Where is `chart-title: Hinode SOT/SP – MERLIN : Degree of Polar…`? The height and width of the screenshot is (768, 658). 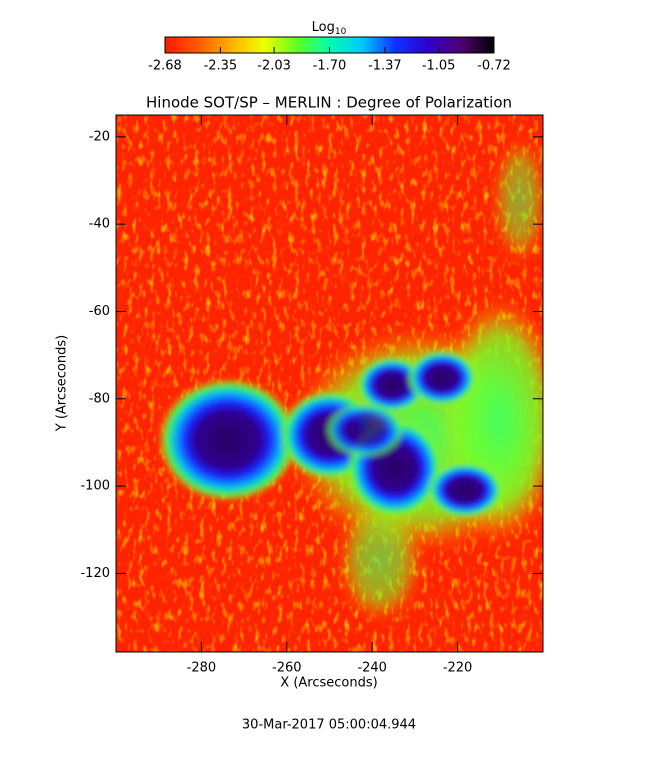
chart-title: Hinode SOT/SP – MERLIN : Degree of Polar… is located at coordinates (329, 103).